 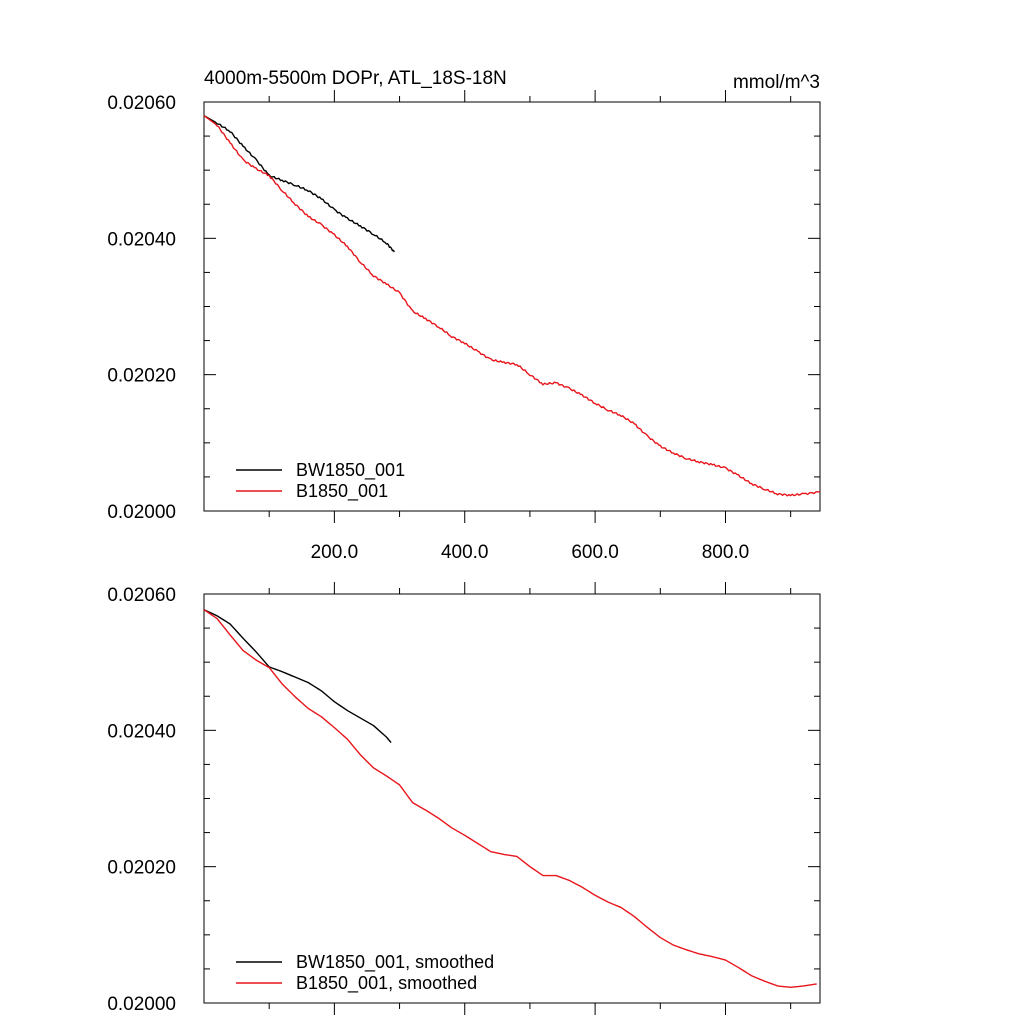 I want to click on units-label: mmol/m^3, so click(x=776, y=82).